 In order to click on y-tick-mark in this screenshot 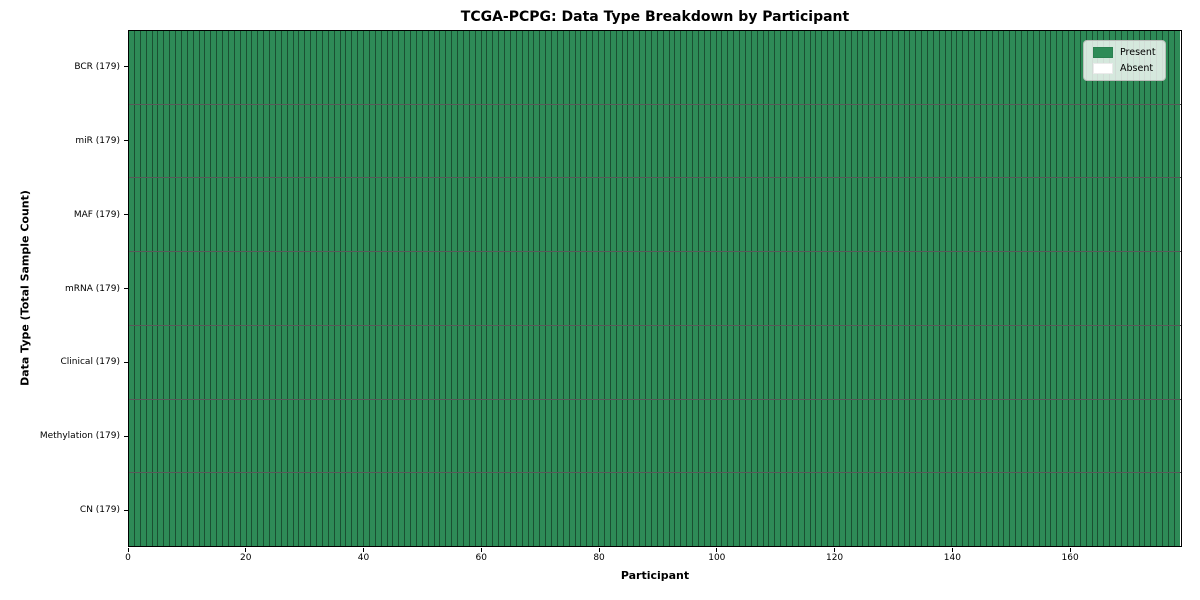, I will do `click(126, 141)`.